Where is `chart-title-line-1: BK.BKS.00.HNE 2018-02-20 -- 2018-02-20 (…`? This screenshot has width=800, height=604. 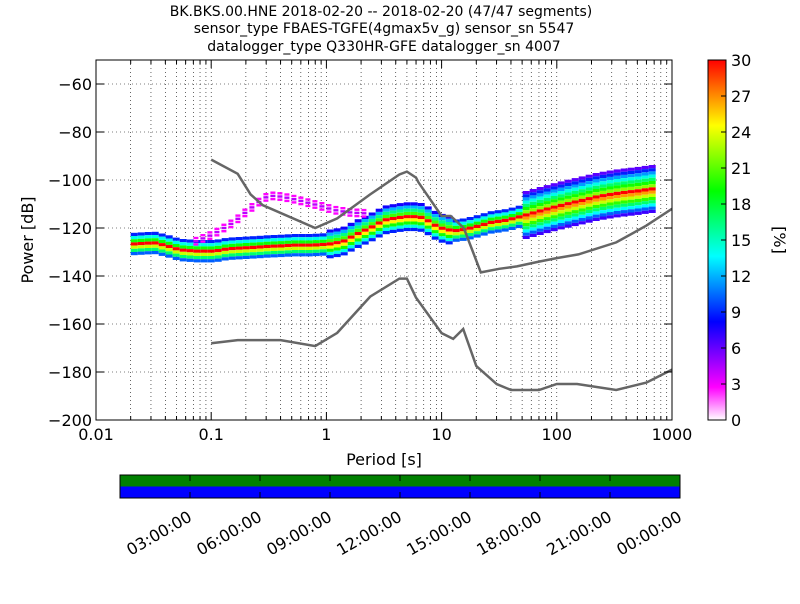 chart-title-line-1: BK.BKS.00.HNE 2018-02-20 -- 2018-02-20 (… is located at coordinates (381, 12).